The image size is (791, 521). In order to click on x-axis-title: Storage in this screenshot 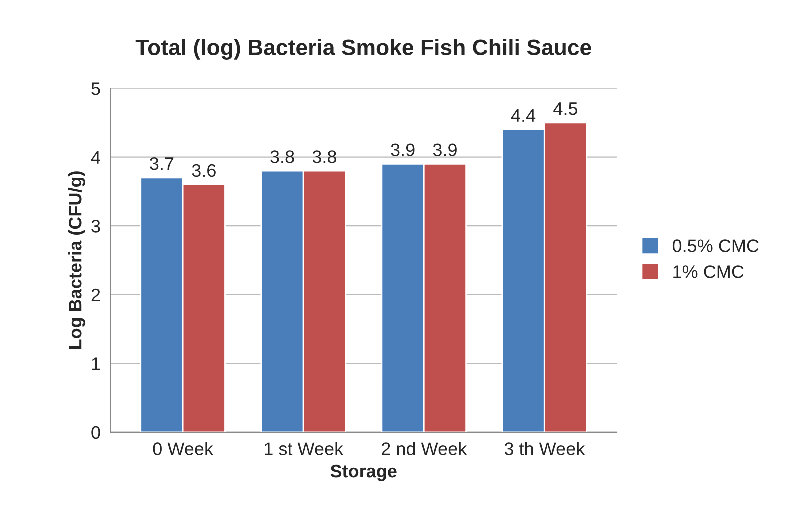, I will do `click(363, 473)`.